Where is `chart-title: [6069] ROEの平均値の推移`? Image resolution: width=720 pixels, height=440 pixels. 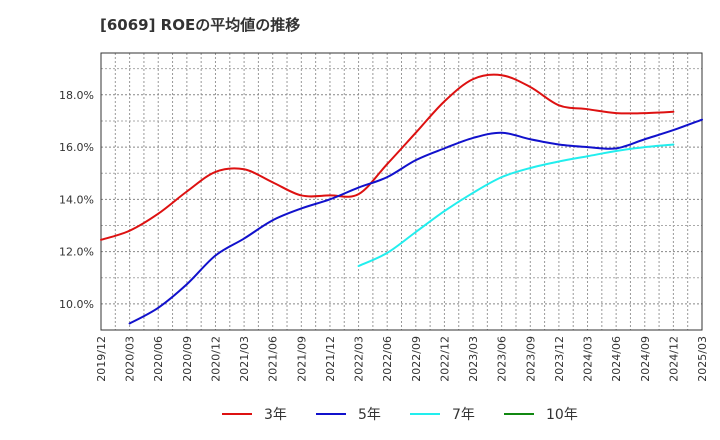
chart-title: [6069] ROEの平均値の推移 is located at coordinates (200, 25).